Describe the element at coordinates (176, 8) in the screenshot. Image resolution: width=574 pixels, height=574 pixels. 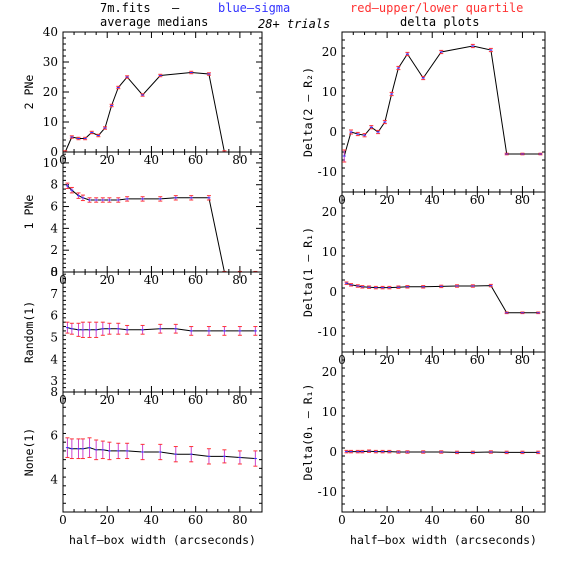
I see `header-dash: –` at that location.